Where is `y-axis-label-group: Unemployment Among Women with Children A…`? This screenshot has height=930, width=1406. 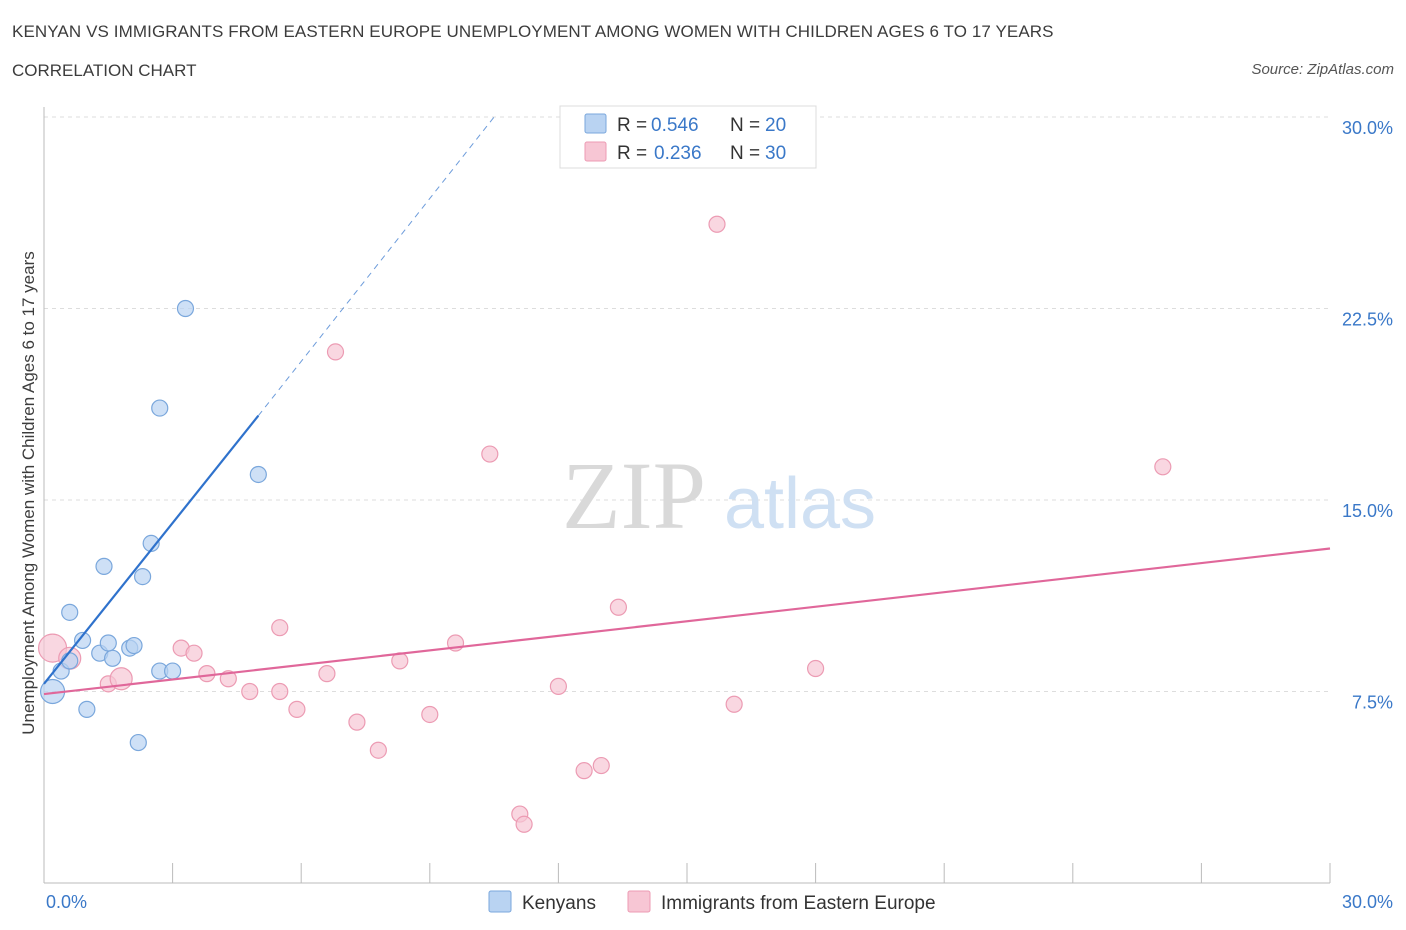 y-axis-label-group: Unemployment Among Women with Children A… is located at coordinates (28, 493).